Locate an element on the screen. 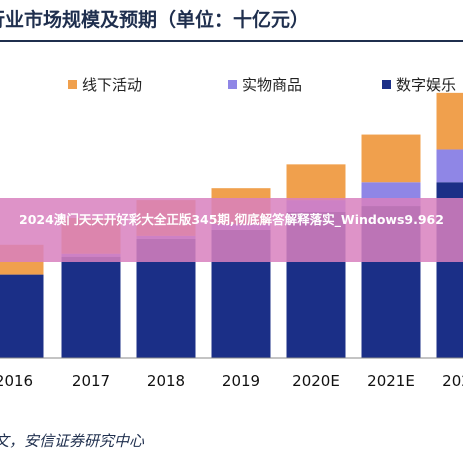 The height and width of the screenshot is (463, 463). legend-label: 数字娱乐 is located at coordinates (426, 85).